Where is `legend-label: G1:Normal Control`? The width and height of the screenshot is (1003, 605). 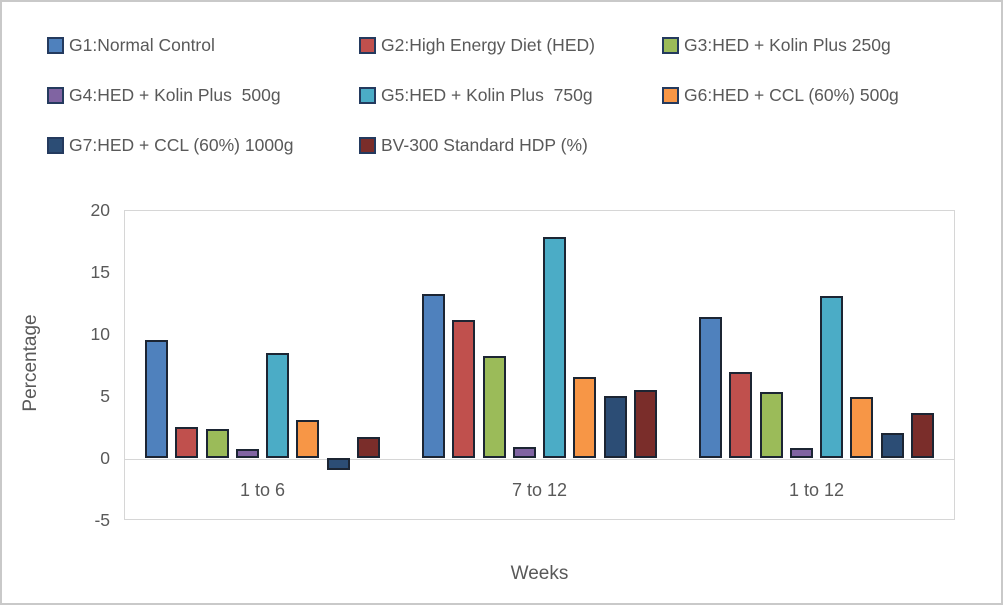
legend-label: G1:Normal Control is located at coordinates (142, 44).